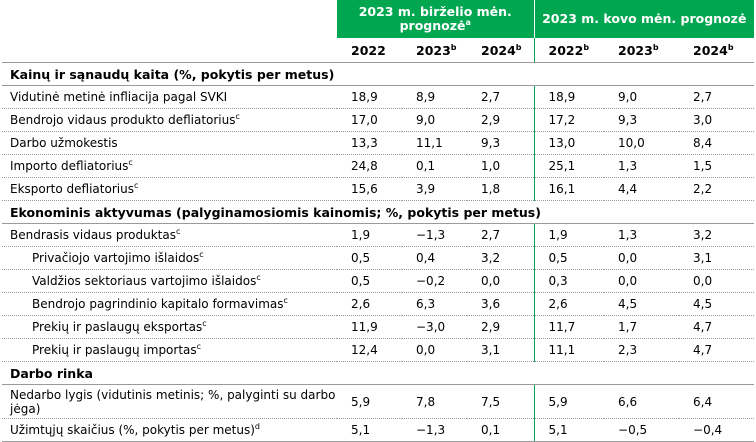 This screenshot has width=756, height=442. I want to click on value-cell: 3,0, so click(717, 120).